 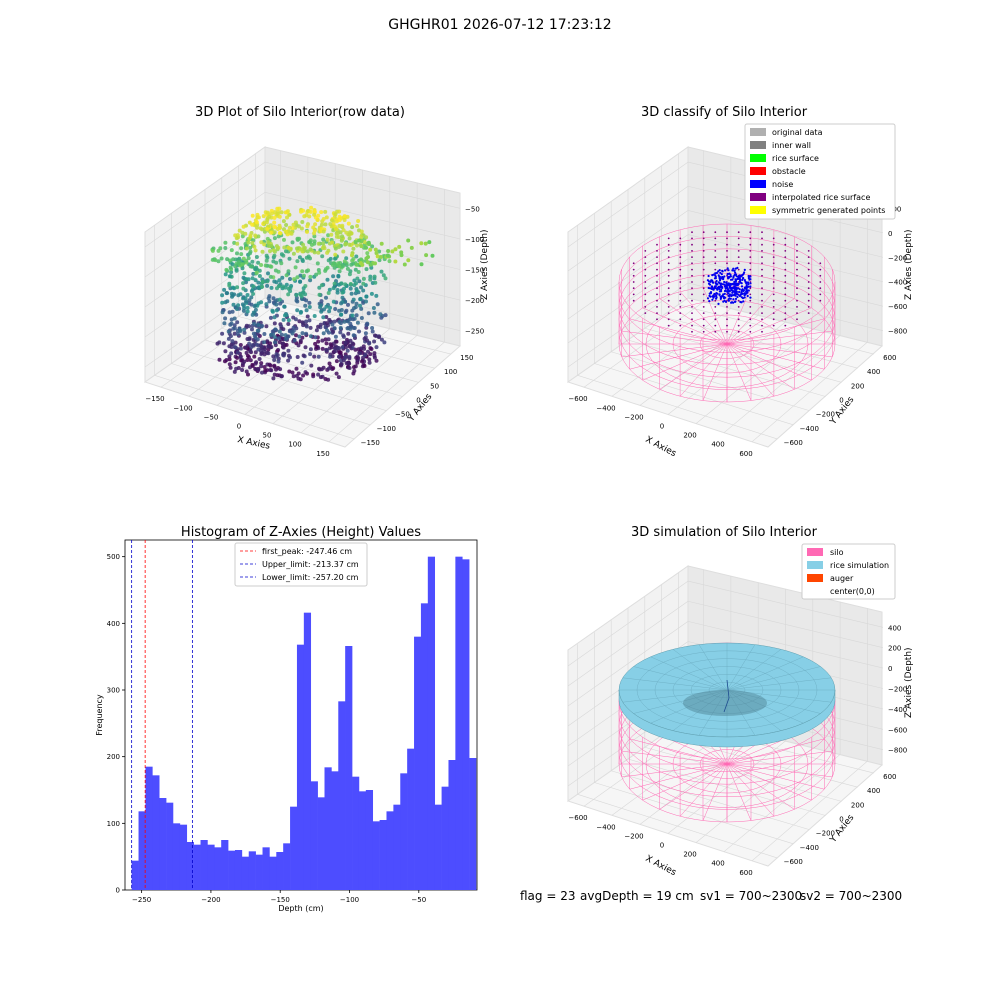 What do you see at coordinates (727, 344) in the screenshot?
I see `silo-floor-ring` at bounding box center [727, 344].